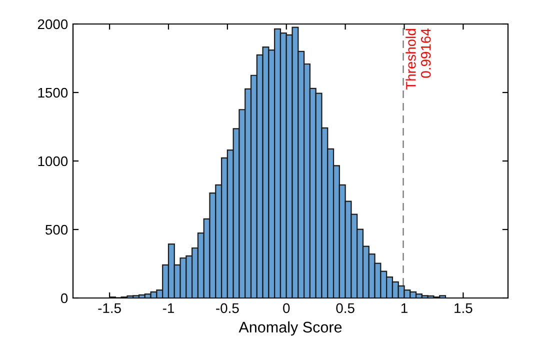 The height and width of the screenshot is (337, 560). I want to click on y-tick-label: 1500, so click(53, 93).